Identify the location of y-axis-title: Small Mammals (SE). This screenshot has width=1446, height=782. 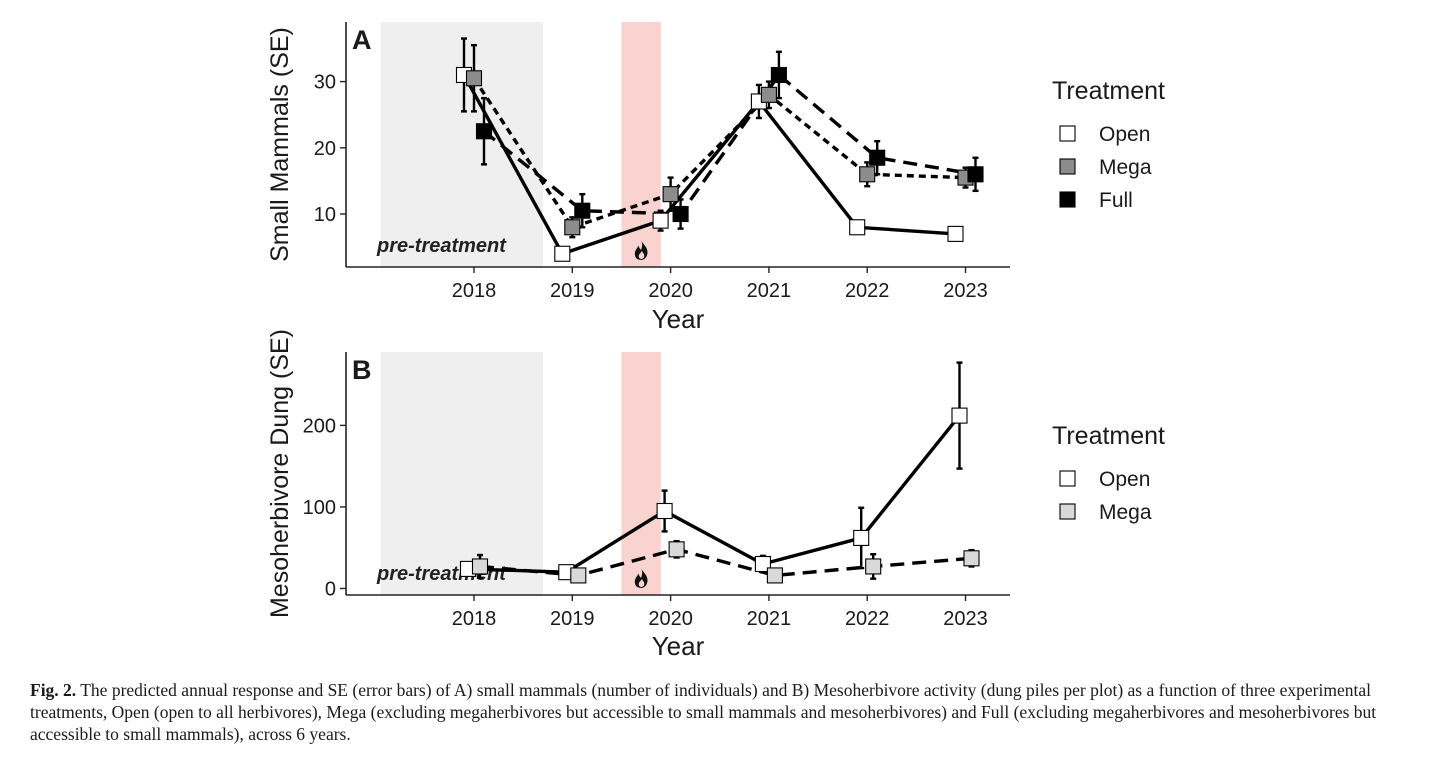
(280, 144).